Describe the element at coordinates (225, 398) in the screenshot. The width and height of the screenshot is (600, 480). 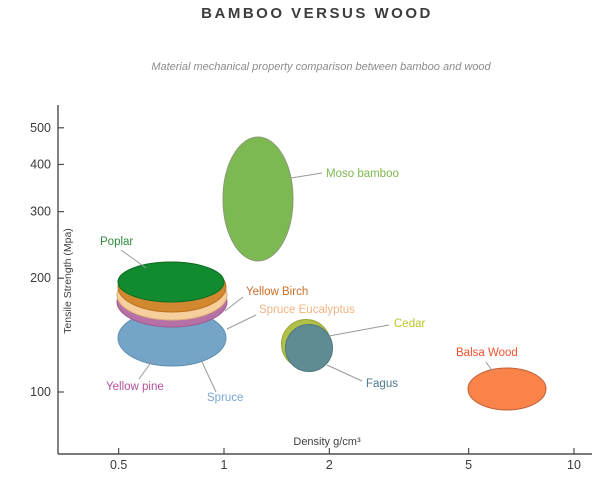
I see `bubble-label-spruce: Spruce` at that location.